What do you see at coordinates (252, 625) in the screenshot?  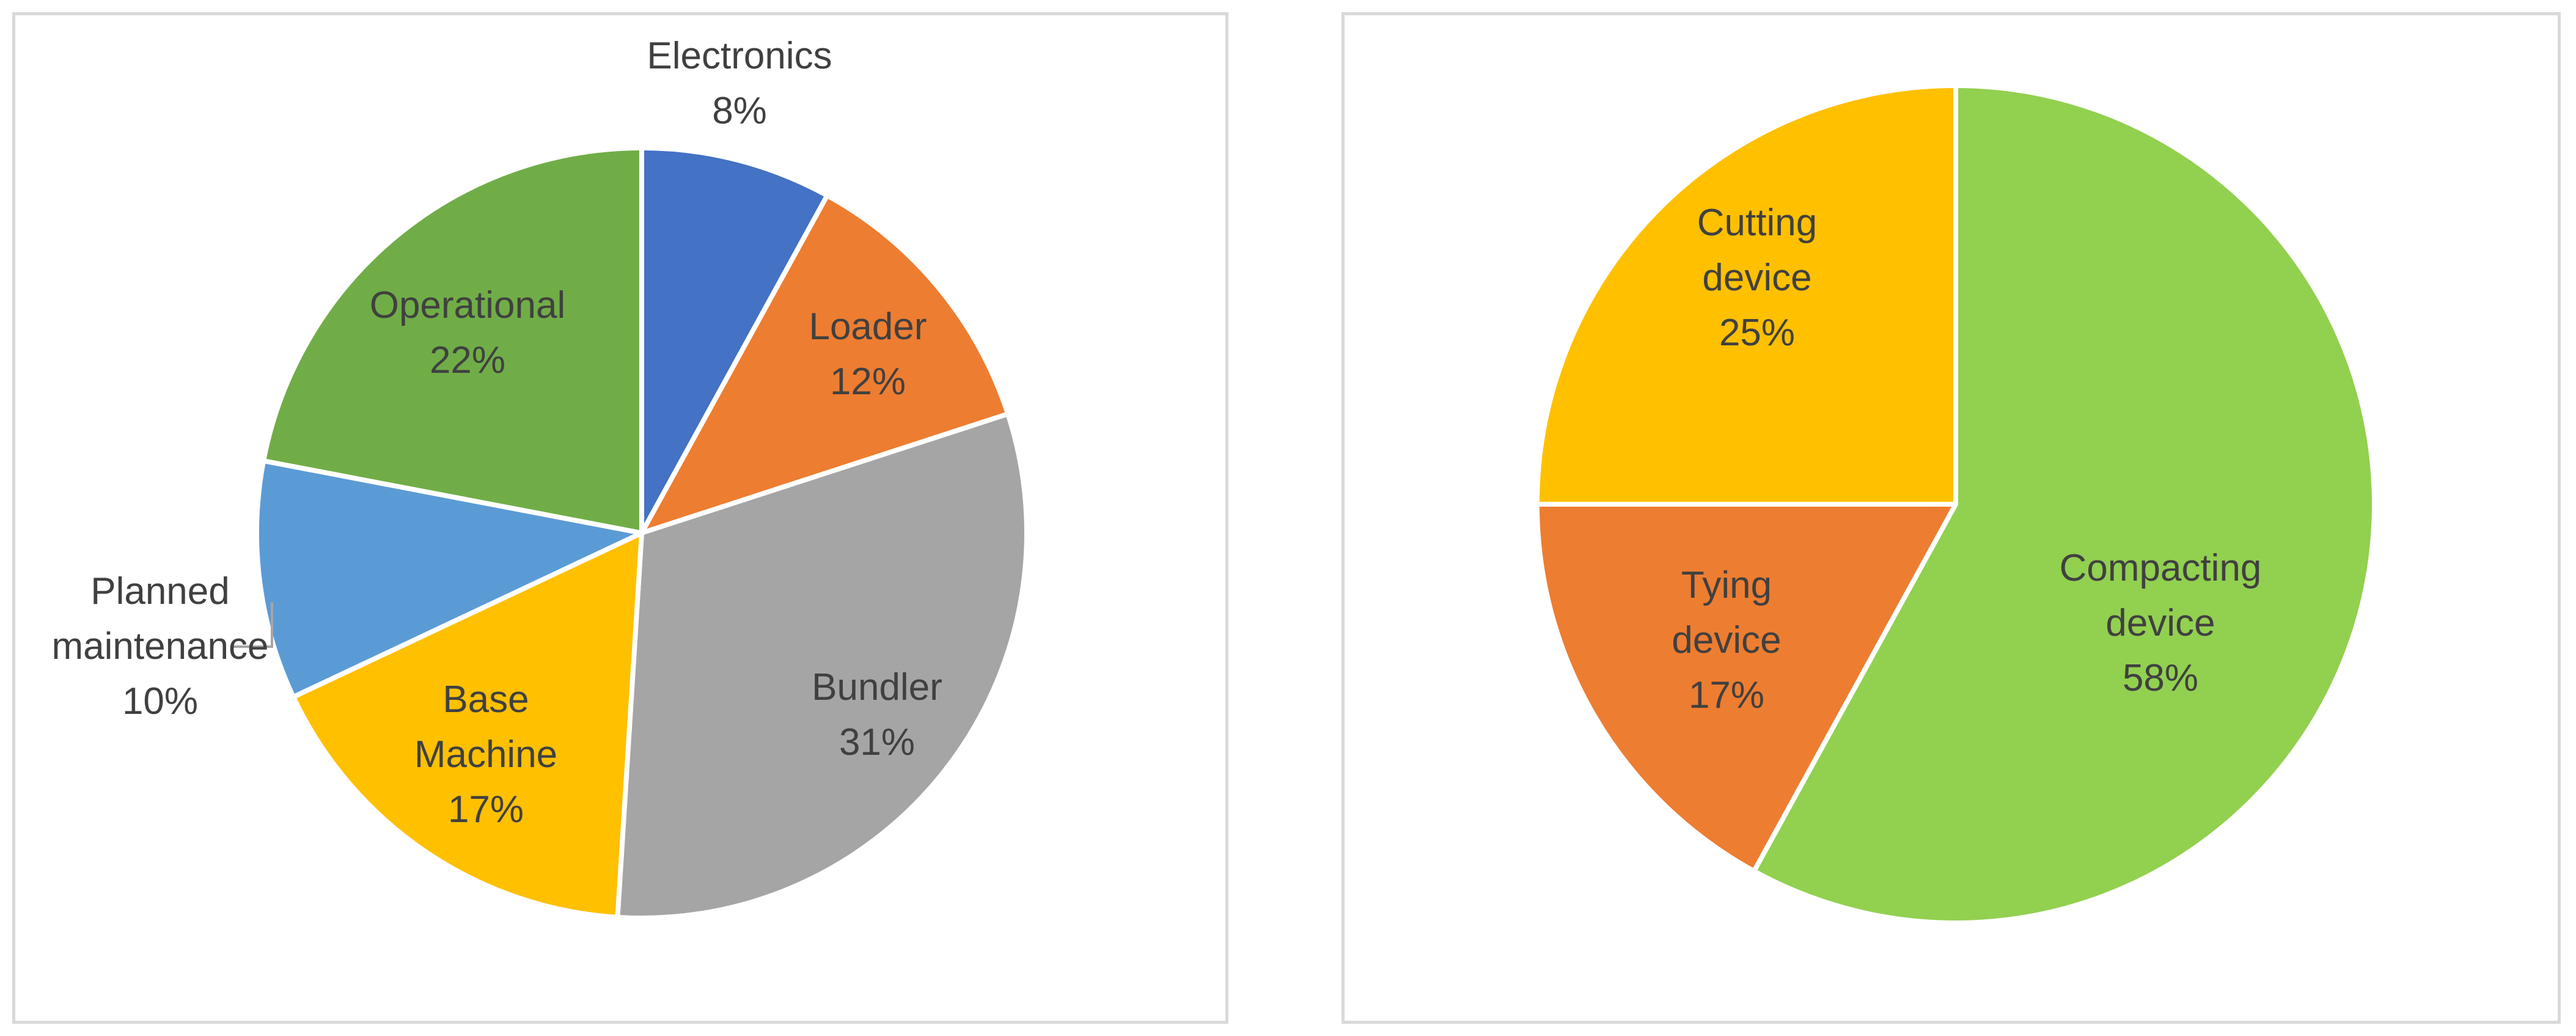 I see `leader-line-planned-maintenance` at bounding box center [252, 625].